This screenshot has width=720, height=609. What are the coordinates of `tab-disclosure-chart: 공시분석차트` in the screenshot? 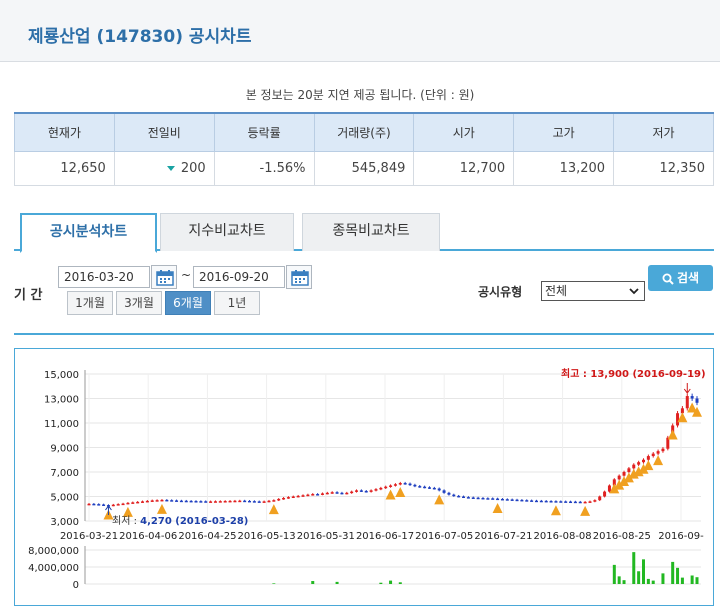 It's located at (88, 233).